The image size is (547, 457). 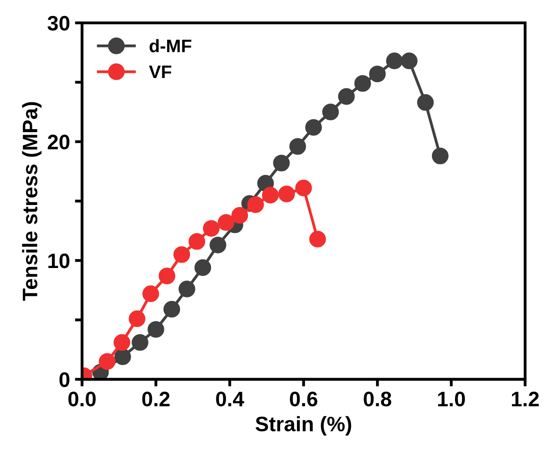 What do you see at coordinates (32, 201) in the screenshot?
I see `y-axis-title: Tensile stress (MPa)` at bounding box center [32, 201].